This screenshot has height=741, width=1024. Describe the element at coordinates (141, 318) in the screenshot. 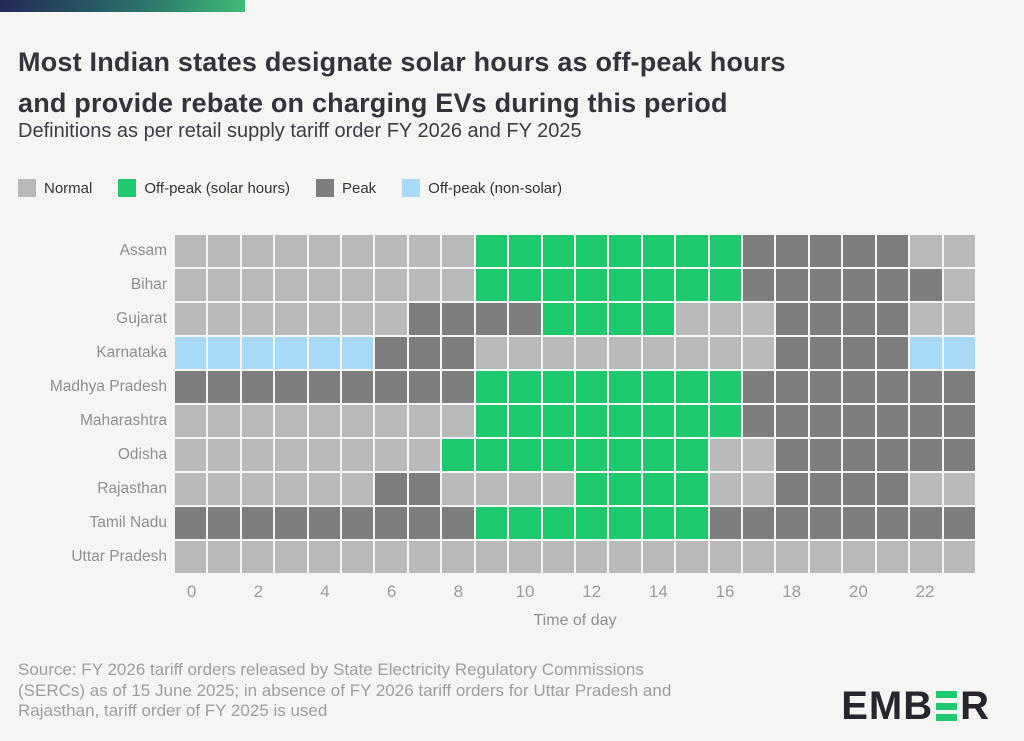

I see `row-label: Gujarat` at that location.